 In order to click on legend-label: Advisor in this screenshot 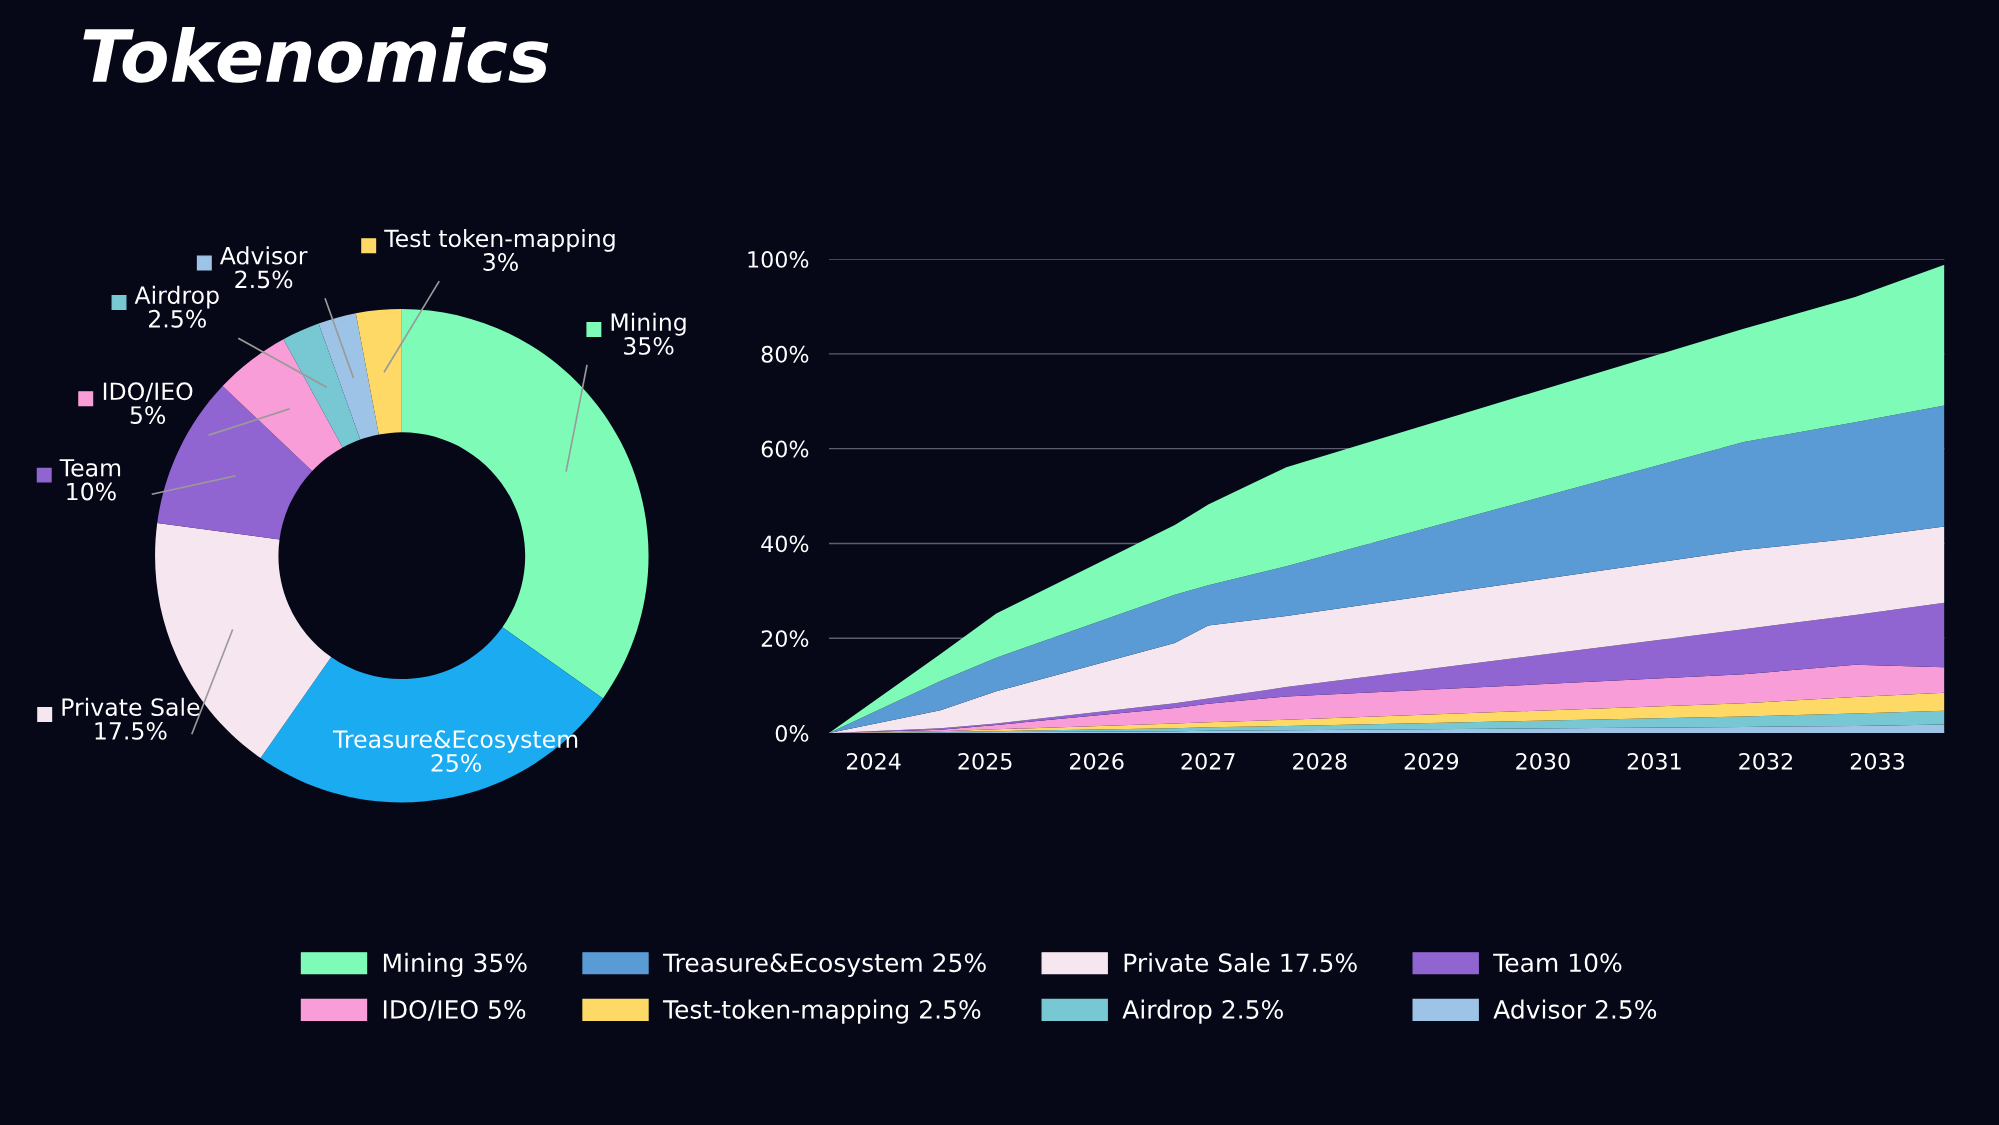, I will do `click(263, 255)`.